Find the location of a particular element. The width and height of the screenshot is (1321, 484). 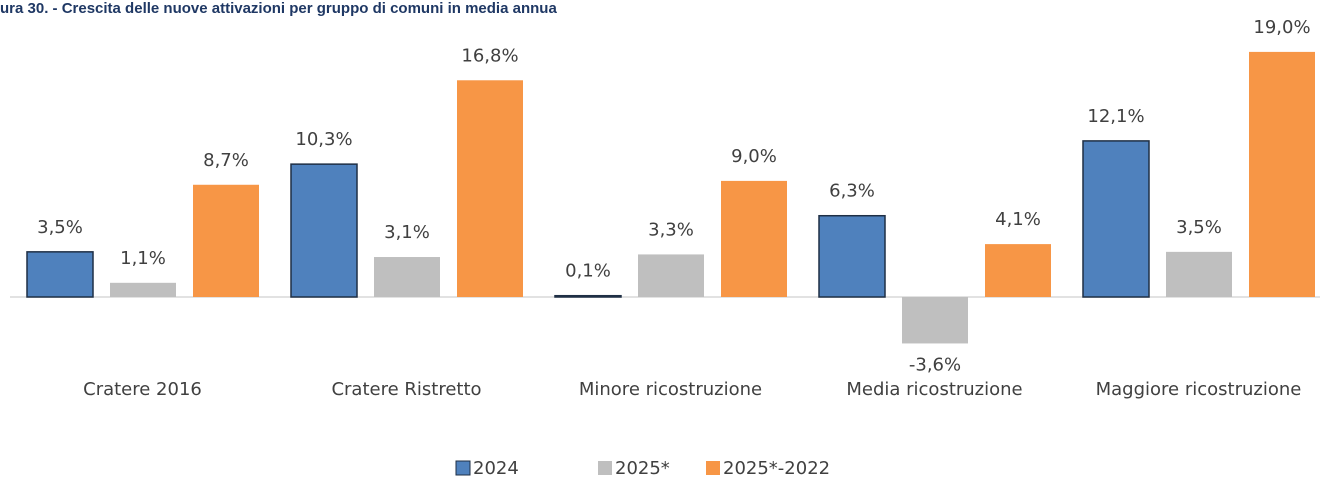

data-label: 19,0% is located at coordinates (1281, 27).